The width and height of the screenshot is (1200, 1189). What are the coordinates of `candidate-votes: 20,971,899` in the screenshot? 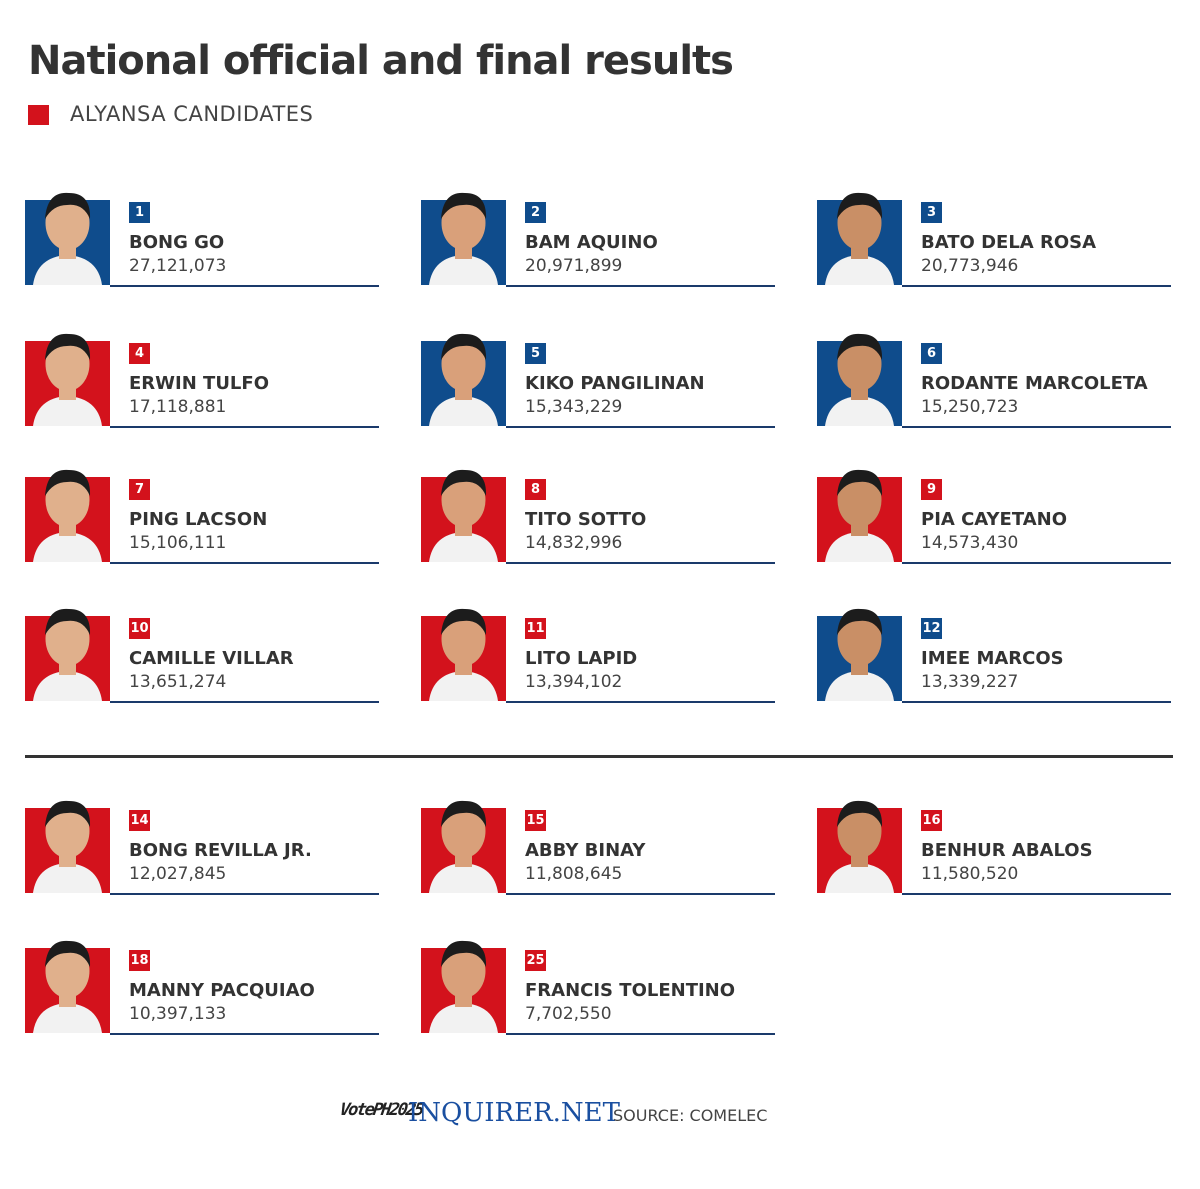 It's located at (574, 266).